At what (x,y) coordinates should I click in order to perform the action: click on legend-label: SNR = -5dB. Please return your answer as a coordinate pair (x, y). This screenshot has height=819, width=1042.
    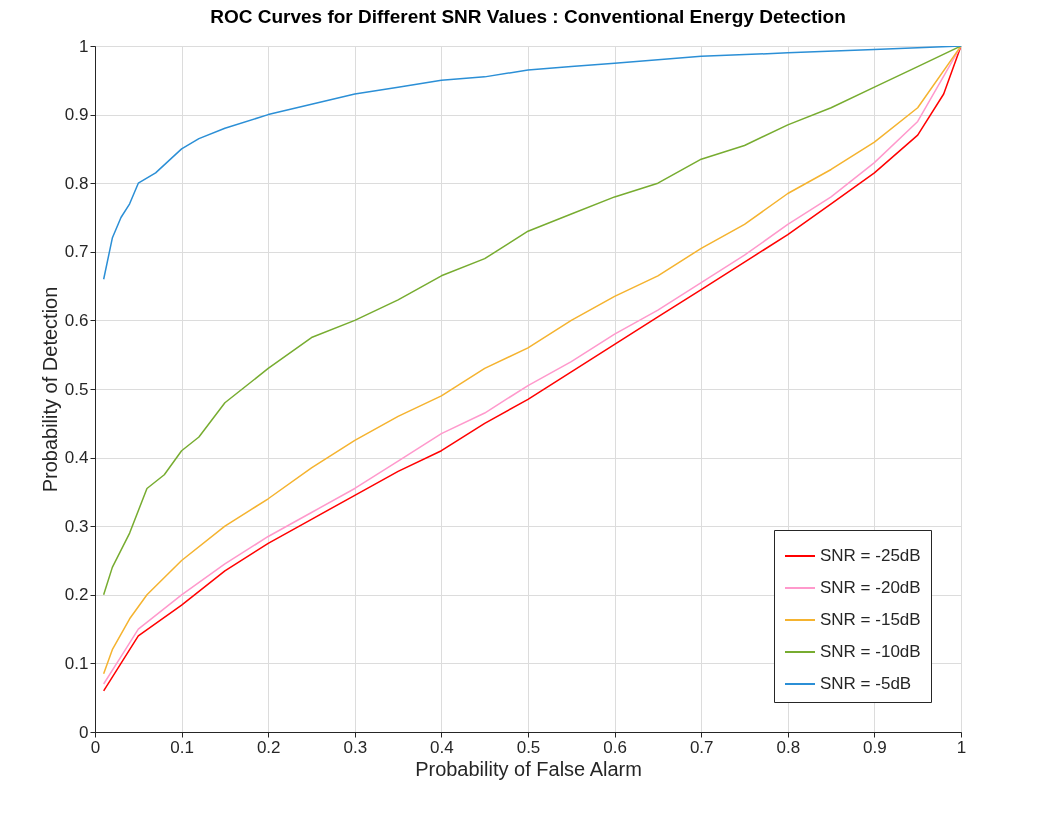
    Looking at the image, I should click on (866, 683).